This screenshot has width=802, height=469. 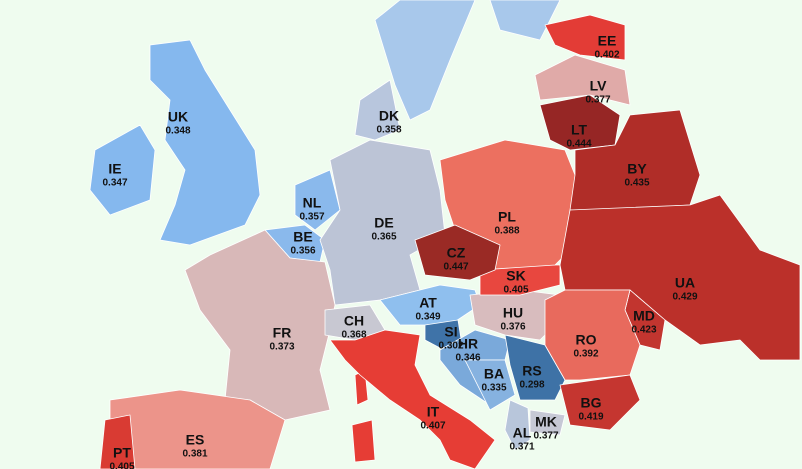 What do you see at coordinates (506, 231) in the screenshot?
I see `country-value: 0.388` at bounding box center [506, 231].